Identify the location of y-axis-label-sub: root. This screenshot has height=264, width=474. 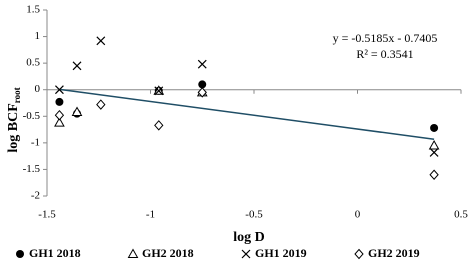
(17, 95).